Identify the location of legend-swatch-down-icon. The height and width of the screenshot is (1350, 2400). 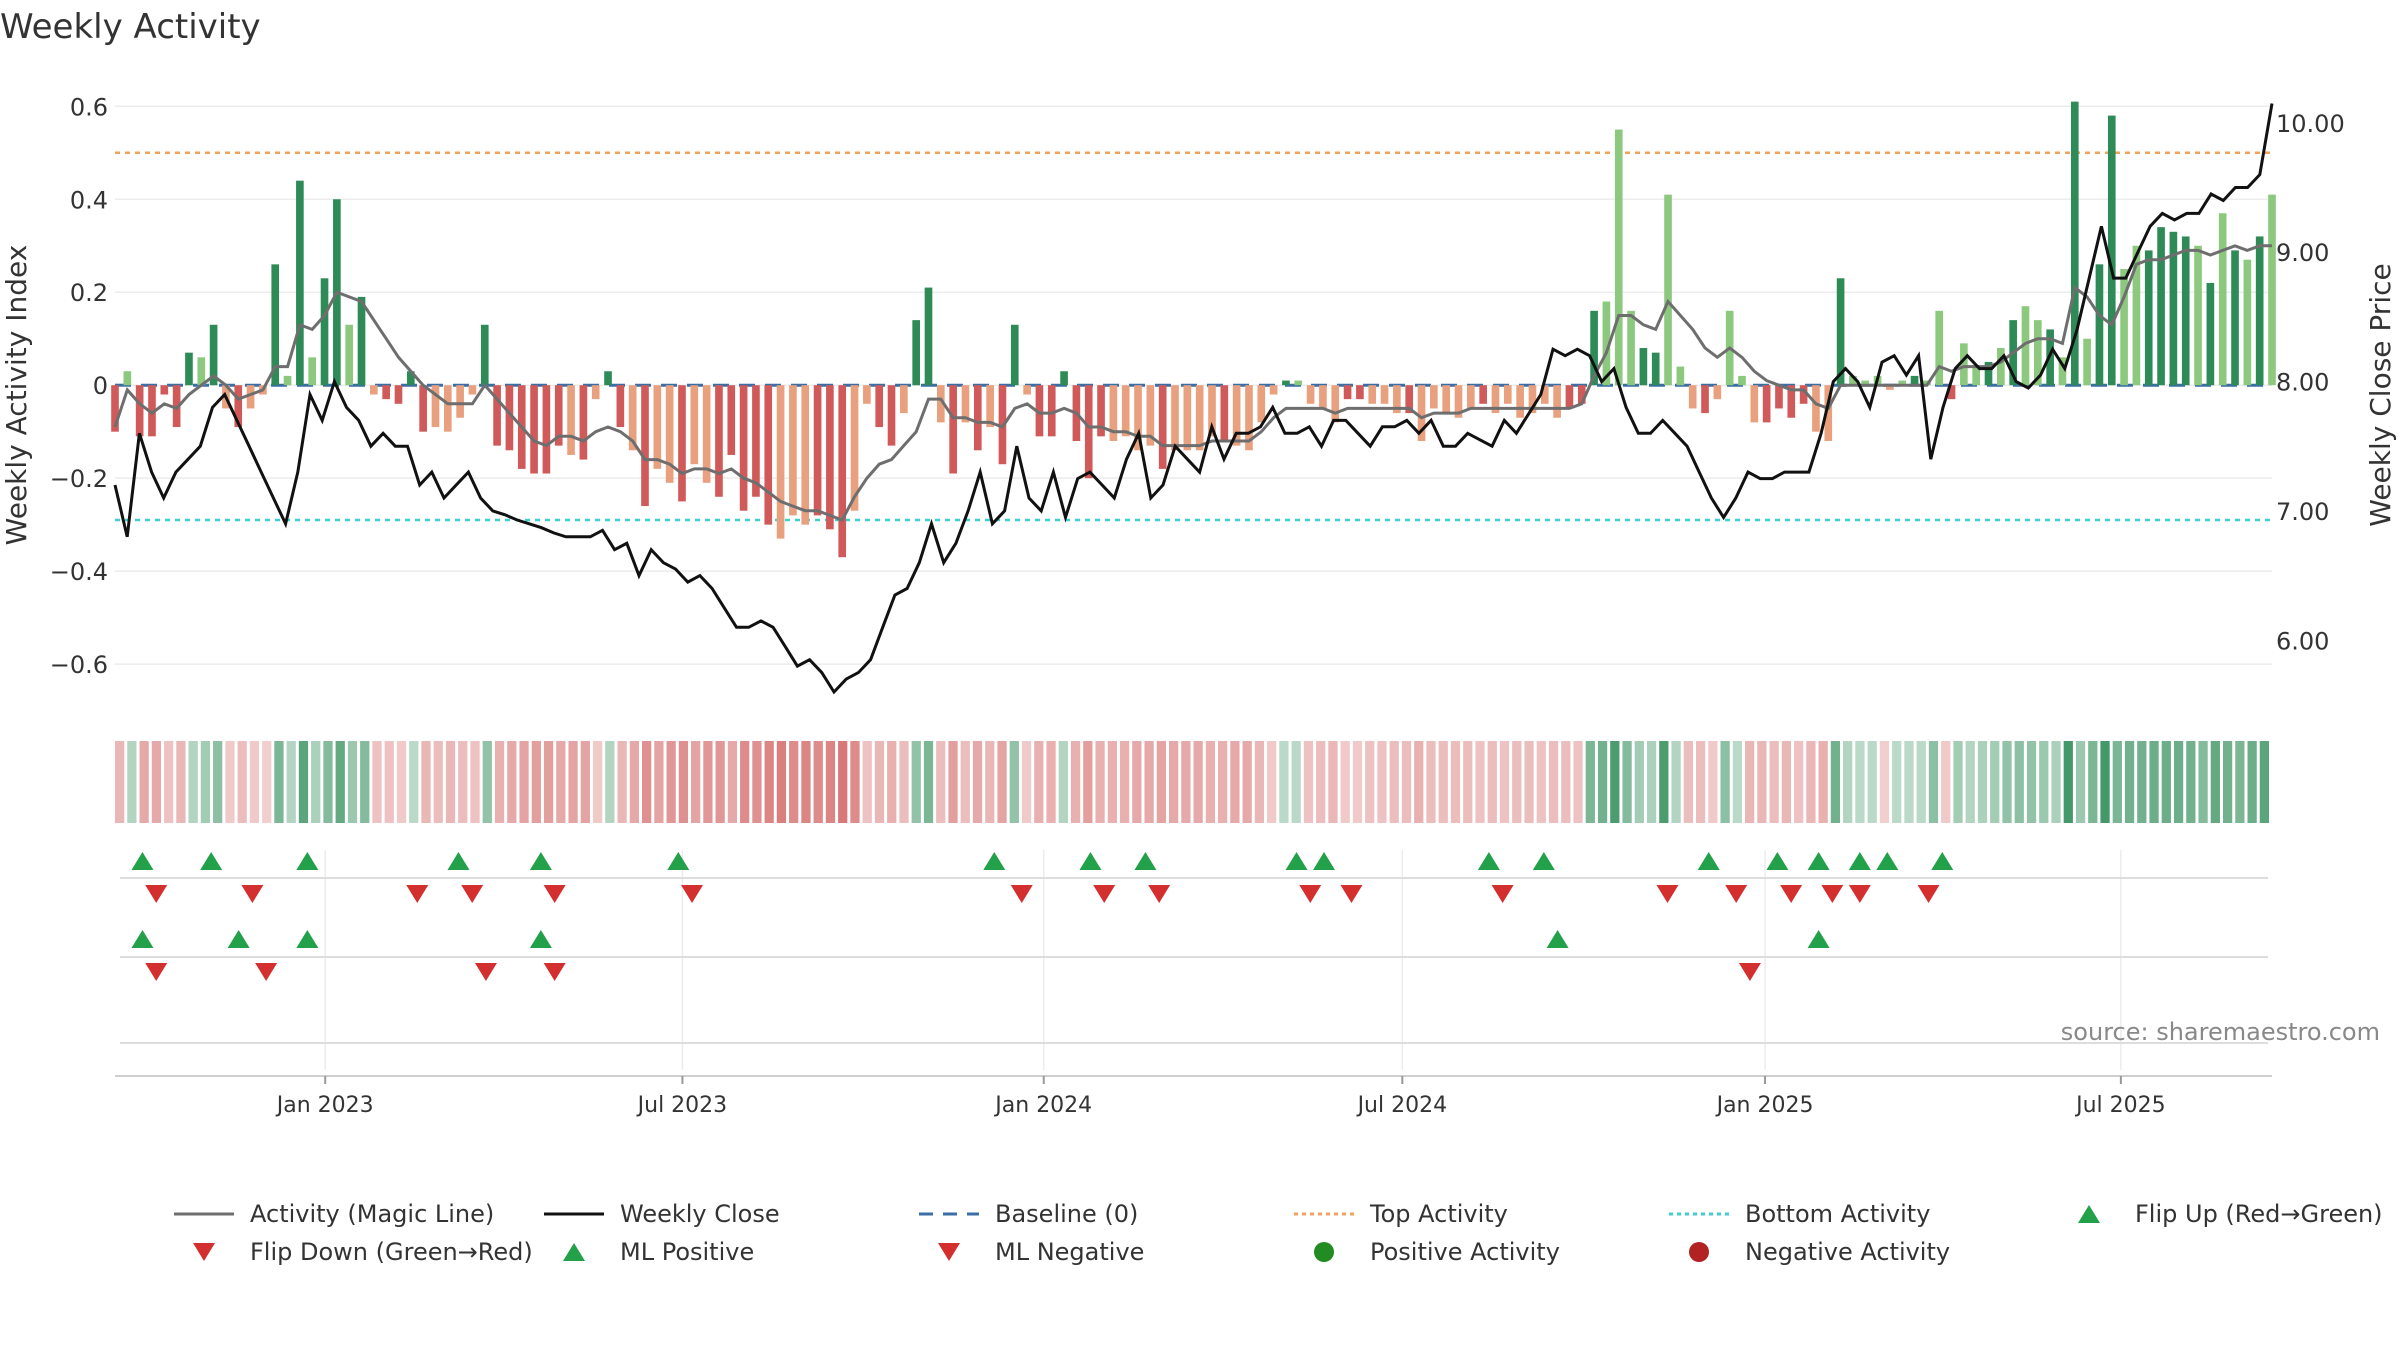
(204, 1252).